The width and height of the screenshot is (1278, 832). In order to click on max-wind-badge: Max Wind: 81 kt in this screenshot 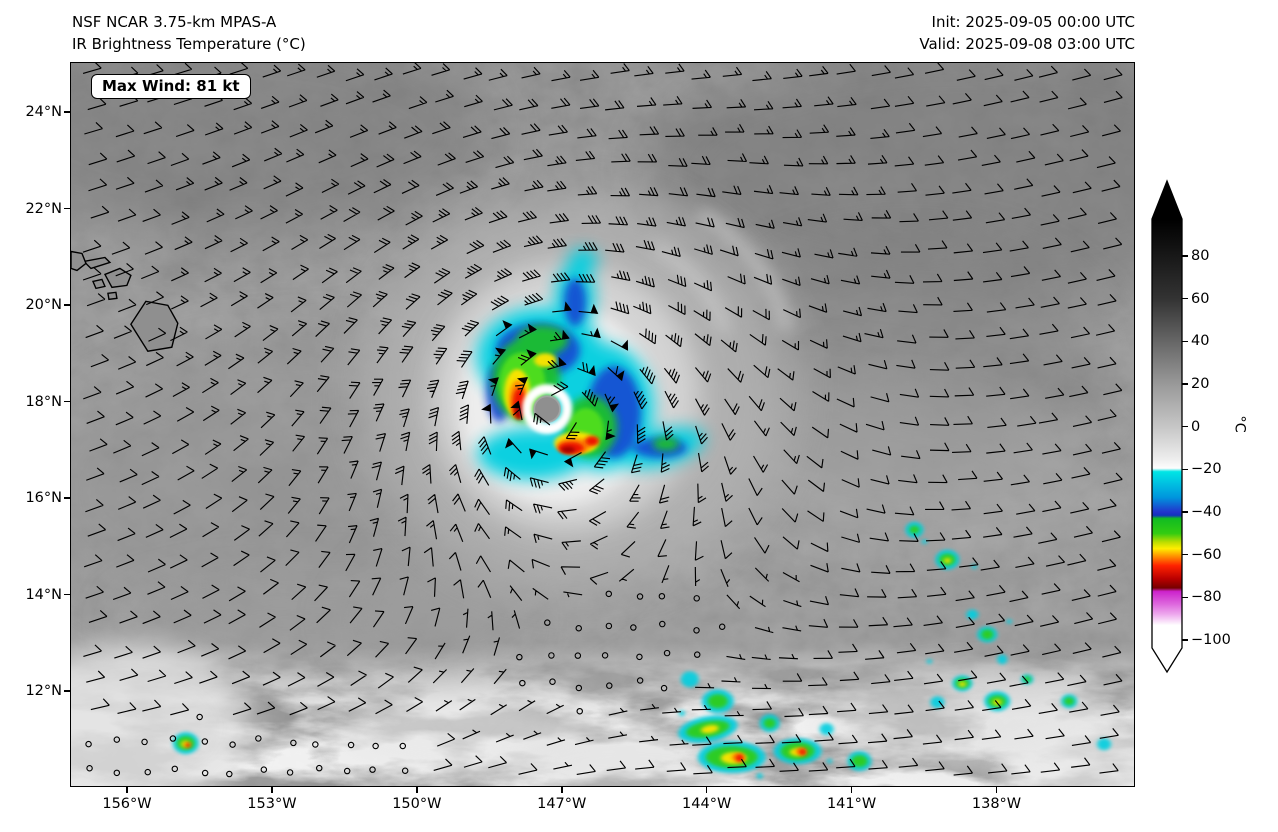, I will do `click(171, 86)`.